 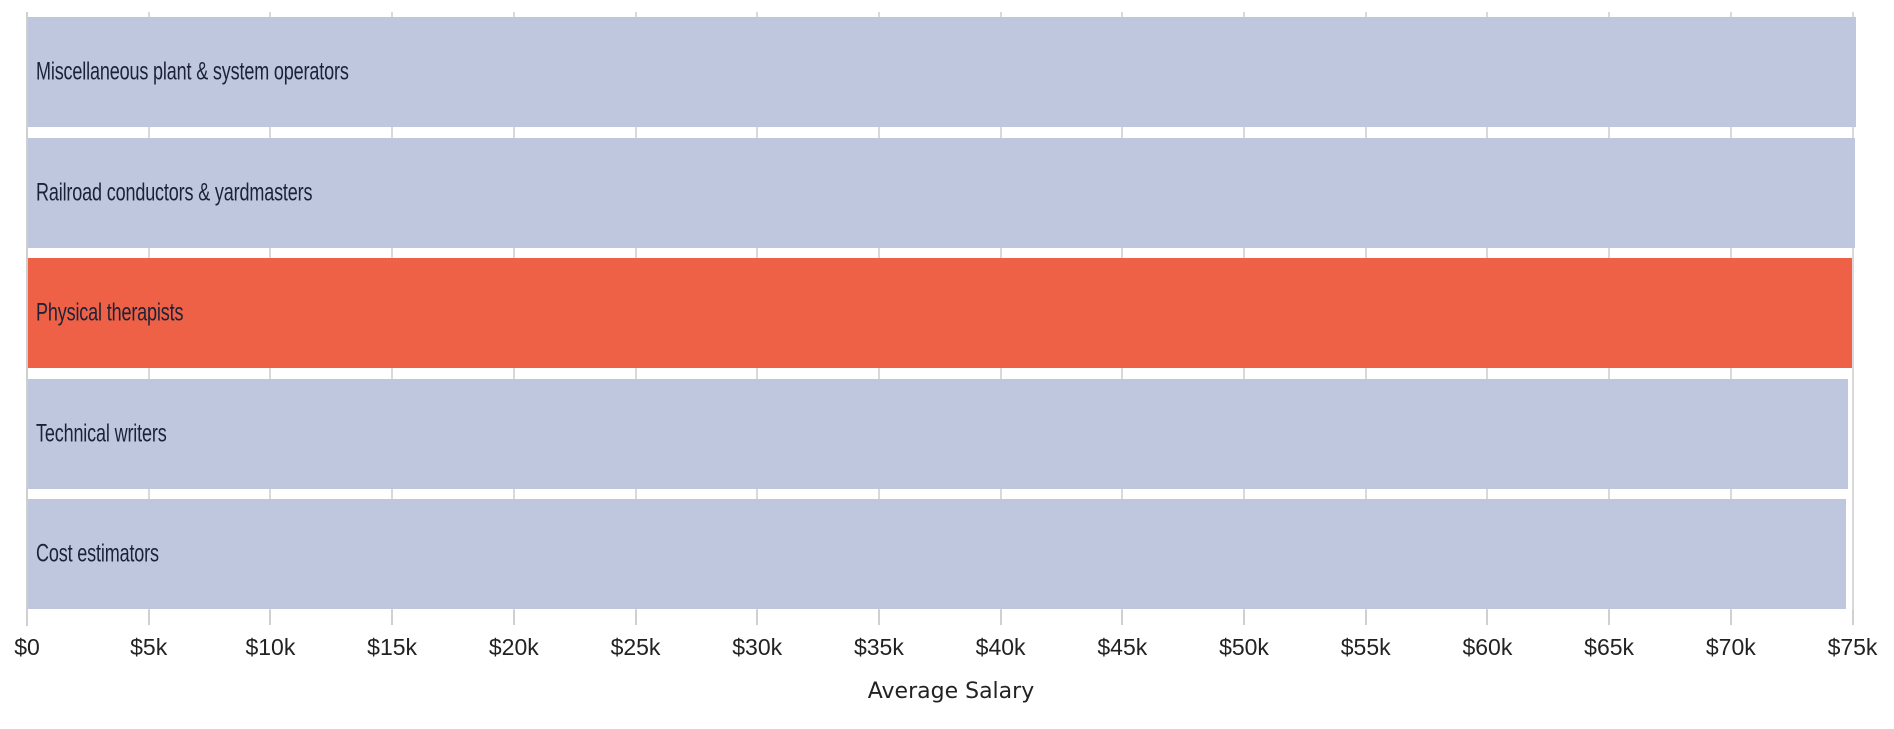 What do you see at coordinates (938, 433) in the screenshot?
I see `bar-technical-writers: Technical writers` at bounding box center [938, 433].